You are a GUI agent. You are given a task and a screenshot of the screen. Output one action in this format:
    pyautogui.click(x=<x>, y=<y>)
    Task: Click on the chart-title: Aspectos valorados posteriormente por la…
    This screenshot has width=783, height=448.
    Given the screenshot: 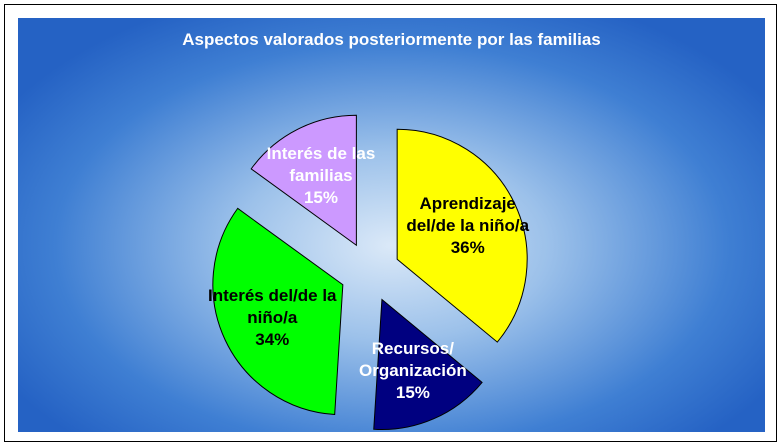 What is the action you would take?
    pyautogui.click(x=391, y=39)
    